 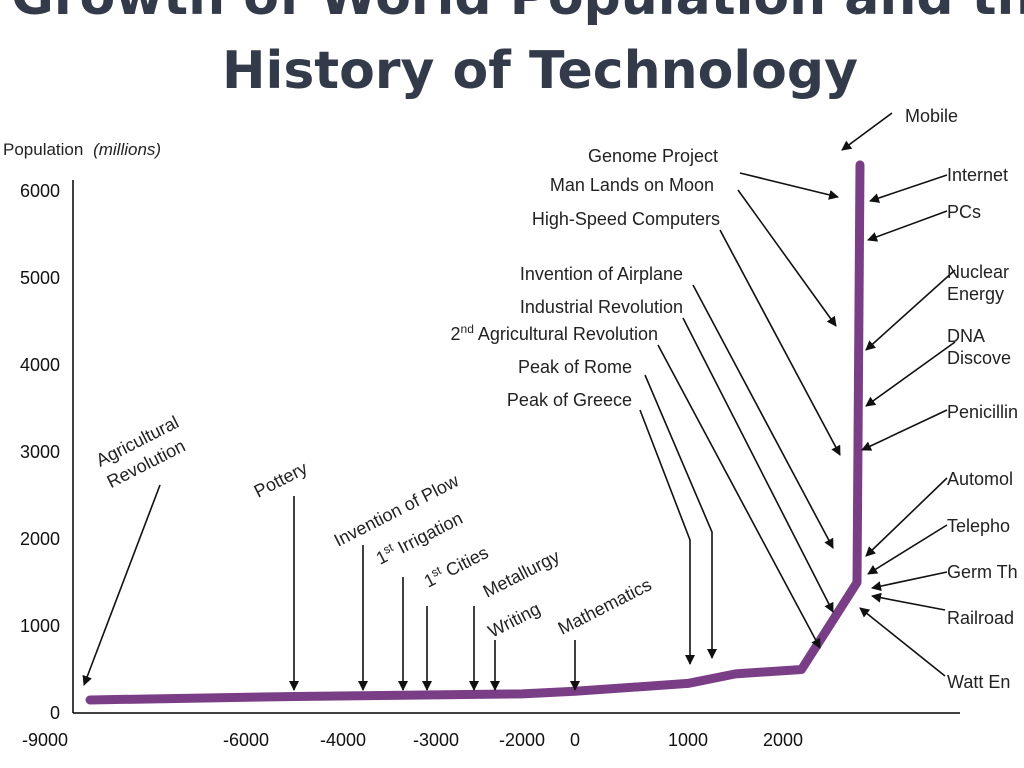 What do you see at coordinates (412, 740) in the screenshot?
I see `x-tick-labels: -9000 -6000 -4000 -3000 -2000 0 1000 2000` at bounding box center [412, 740].